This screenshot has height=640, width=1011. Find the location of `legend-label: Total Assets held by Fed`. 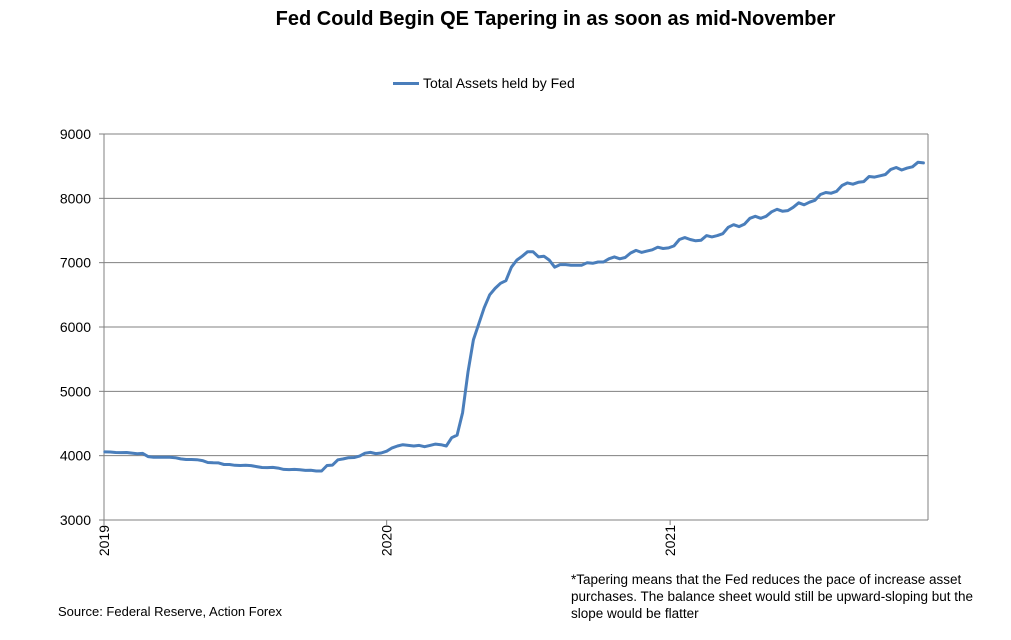

legend-label: Total Assets held by Fed is located at coordinates (499, 83).